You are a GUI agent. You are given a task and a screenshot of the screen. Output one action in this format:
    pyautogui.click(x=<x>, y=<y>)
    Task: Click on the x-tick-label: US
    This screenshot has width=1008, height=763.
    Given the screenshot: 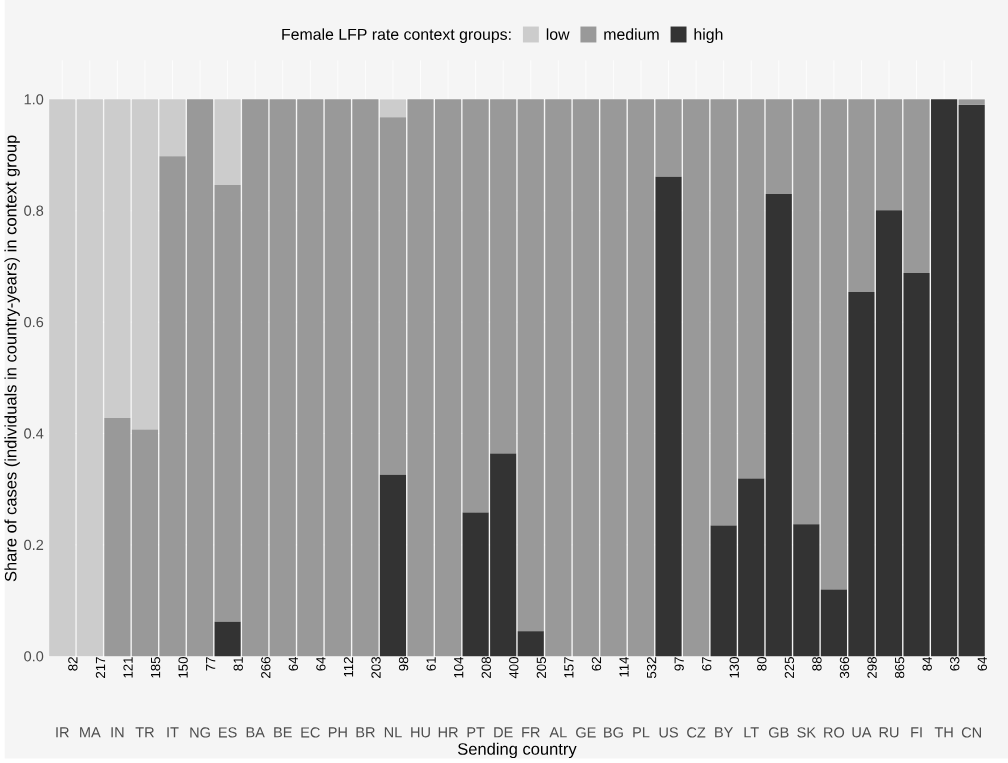 What is the action you would take?
    pyautogui.click(x=668, y=732)
    